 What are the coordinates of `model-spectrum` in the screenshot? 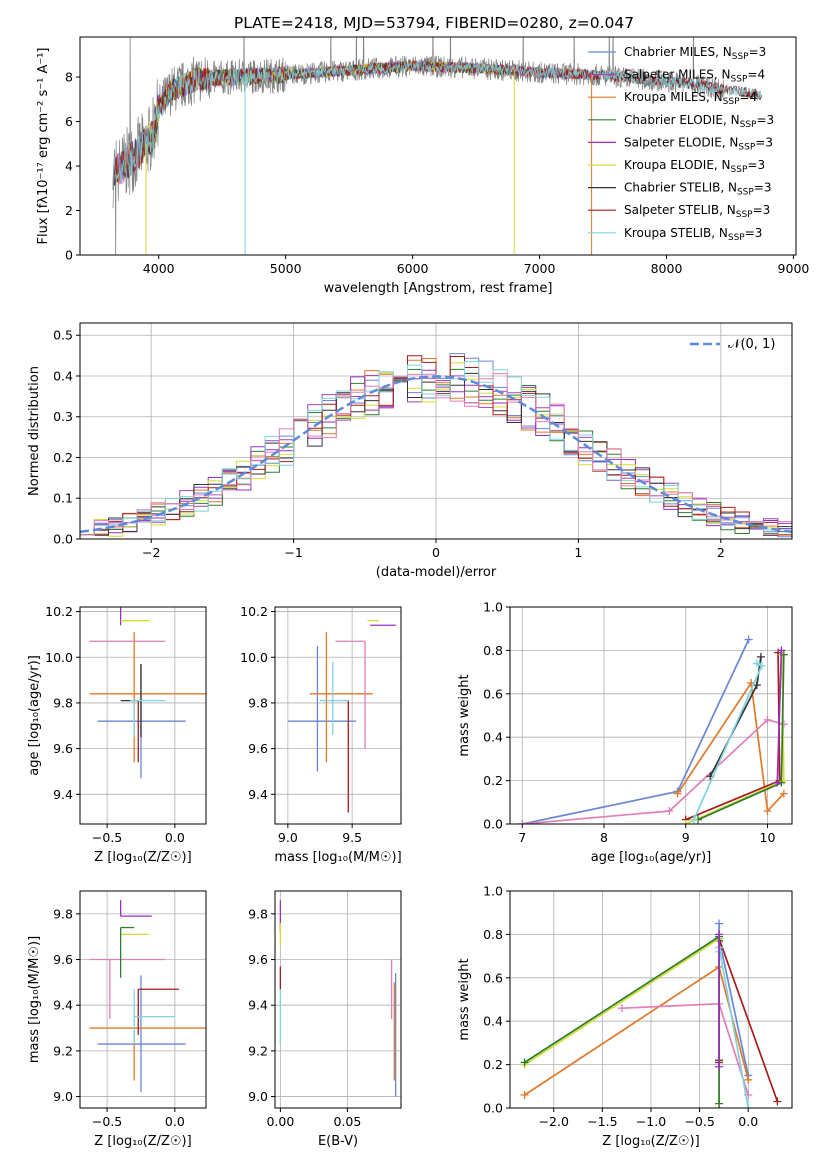 It's located at (437, 125).